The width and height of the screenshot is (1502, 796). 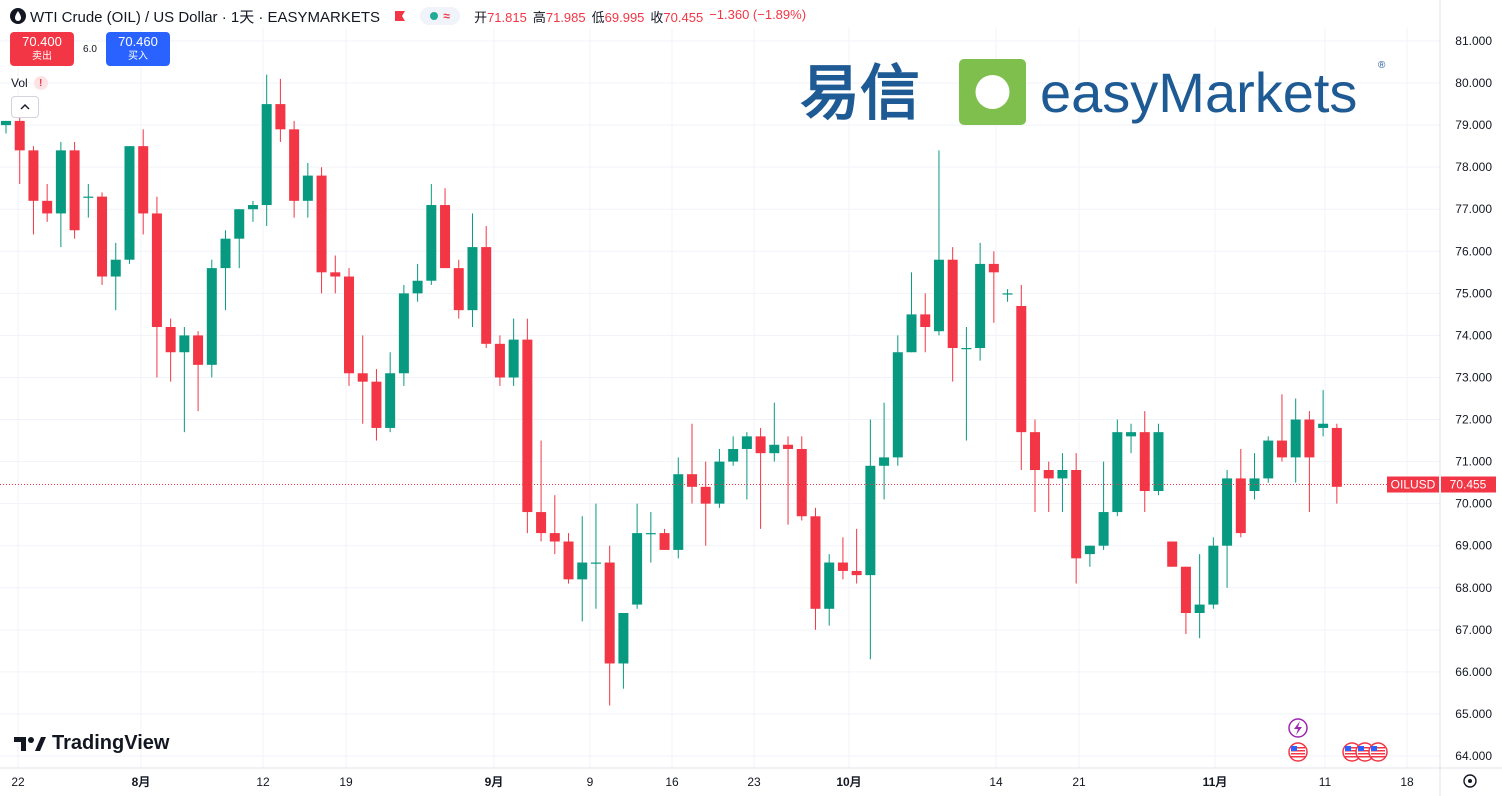 I want to click on last-price-tag: OILUSD 70.455, so click(x=1441, y=484).